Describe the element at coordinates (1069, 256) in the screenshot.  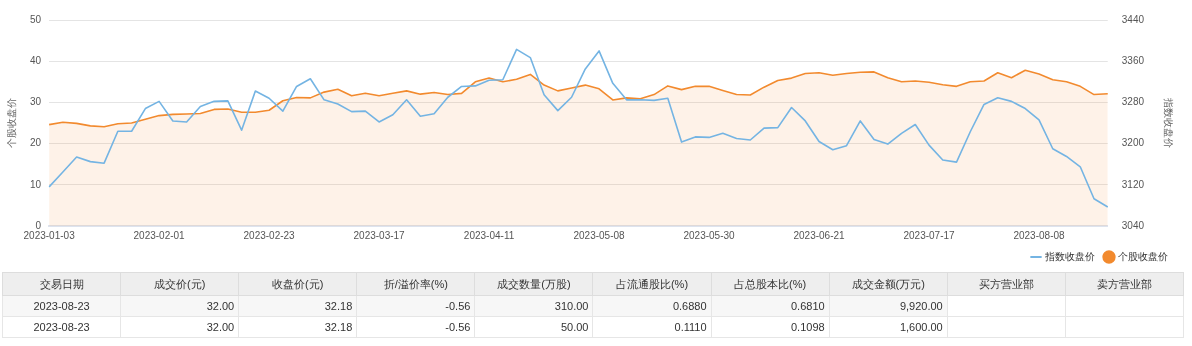
I see `legend-label: 指数收盘价` at that location.